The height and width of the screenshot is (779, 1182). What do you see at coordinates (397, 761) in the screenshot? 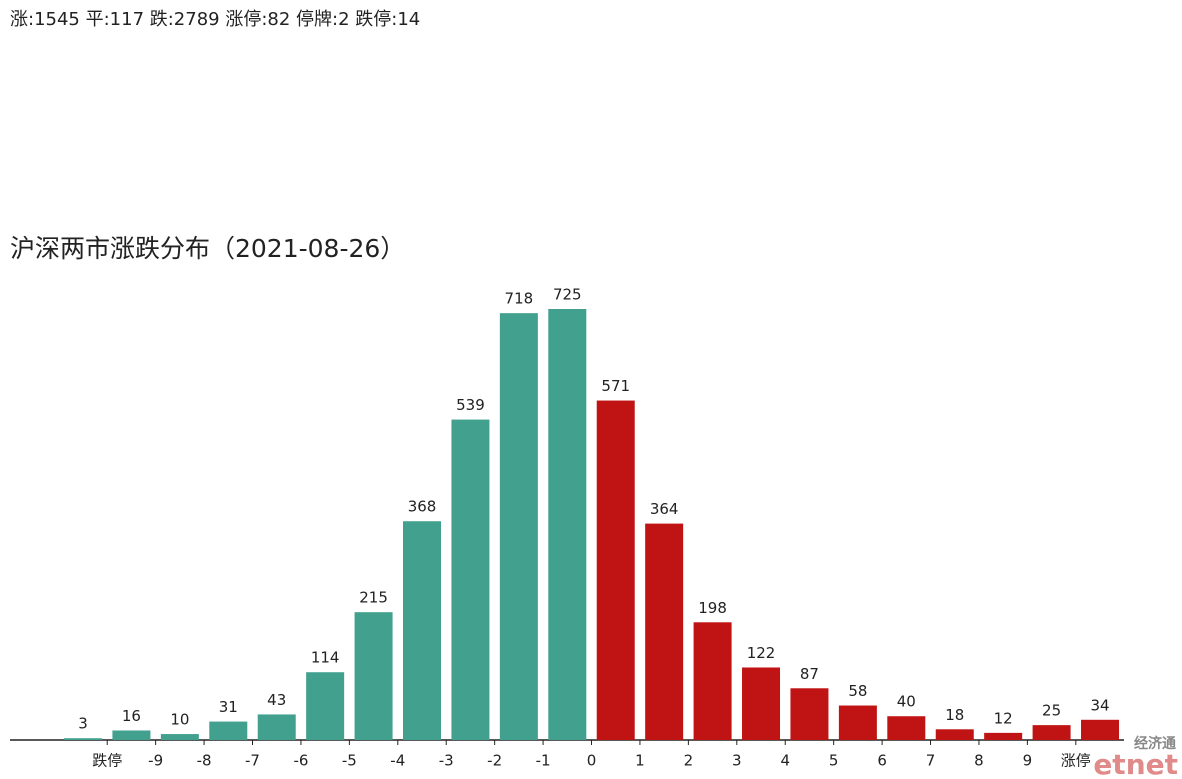
I see `x-tick-label: -4` at bounding box center [397, 761].